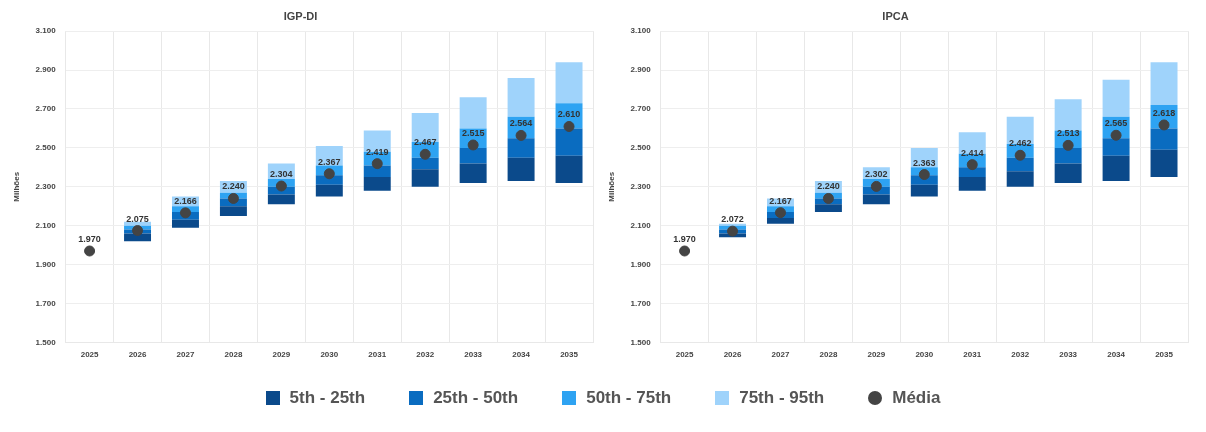 The image size is (1206, 432). What do you see at coordinates (1116, 123) in the screenshot?
I see `data-label: 2.565` at bounding box center [1116, 123].